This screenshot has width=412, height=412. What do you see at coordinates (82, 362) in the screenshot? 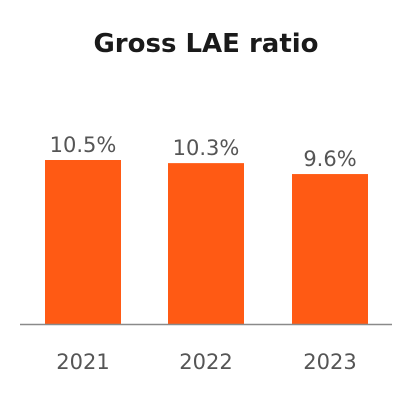
I see `x-tick-label-2021: 2021` at bounding box center [82, 362].